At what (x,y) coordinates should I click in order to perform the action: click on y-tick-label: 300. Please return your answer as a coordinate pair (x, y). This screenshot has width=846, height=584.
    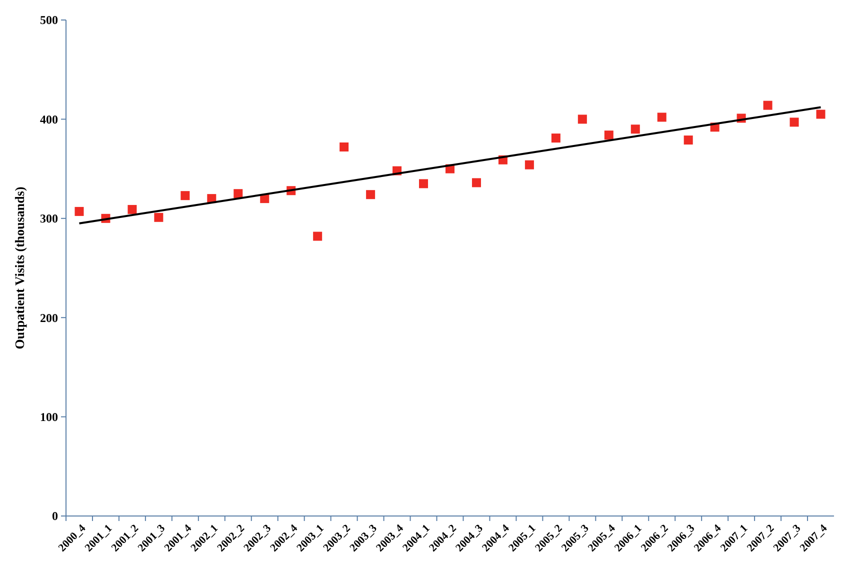
    Looking at the image, I should click on (49, 219).